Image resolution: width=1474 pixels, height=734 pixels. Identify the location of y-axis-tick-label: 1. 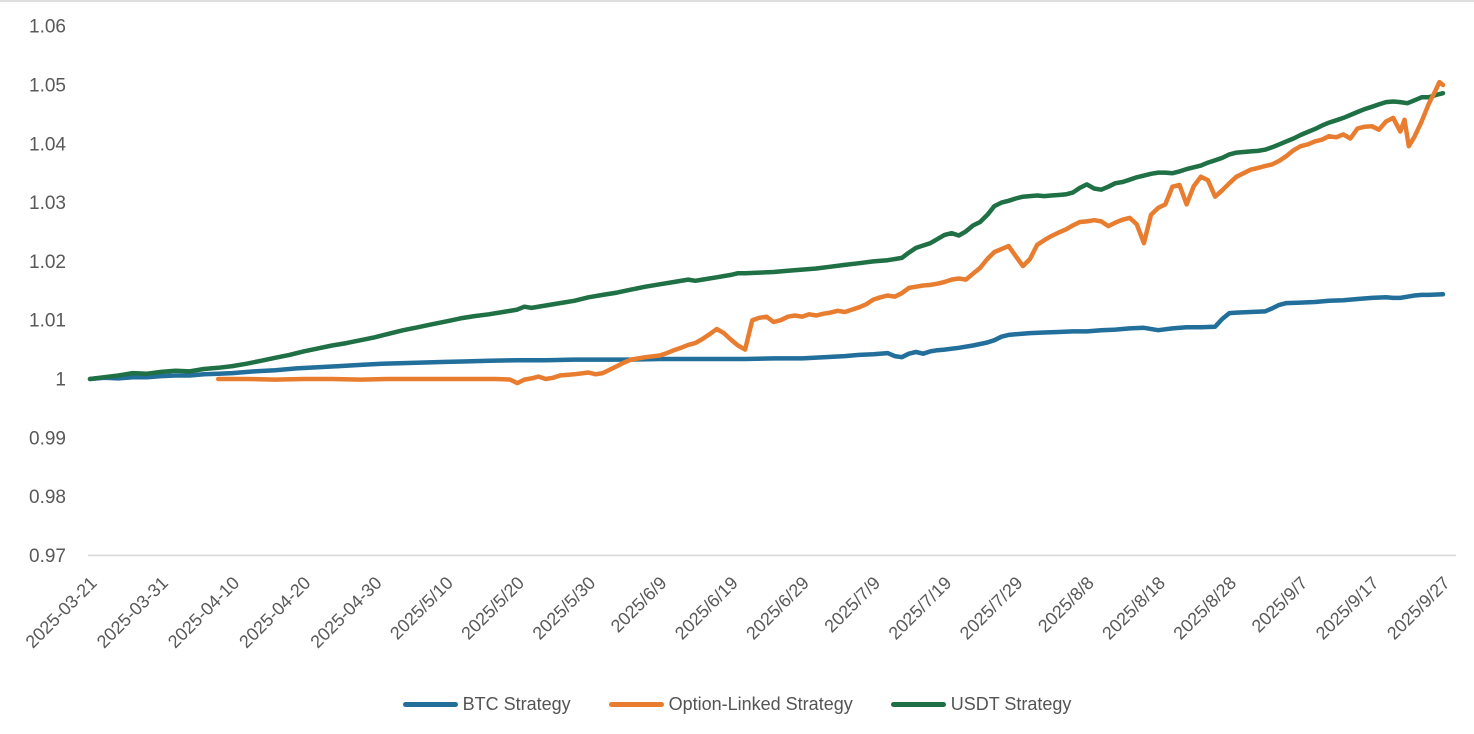
(60, 380).